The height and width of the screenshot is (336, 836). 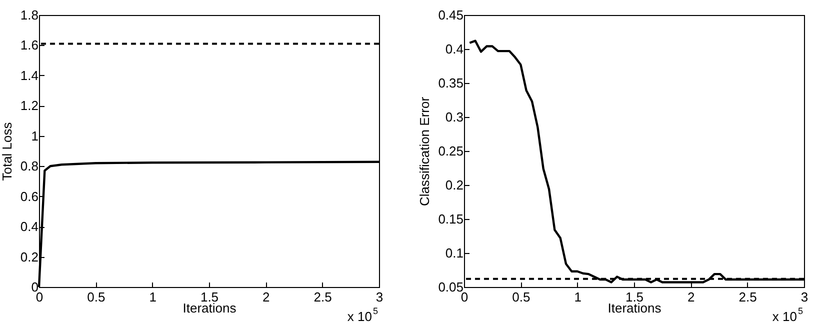 What do you see at coordinates (29, 45) in the screenshot?
I see `y-tick-label: 1.6` at bounding box center [29, 45].